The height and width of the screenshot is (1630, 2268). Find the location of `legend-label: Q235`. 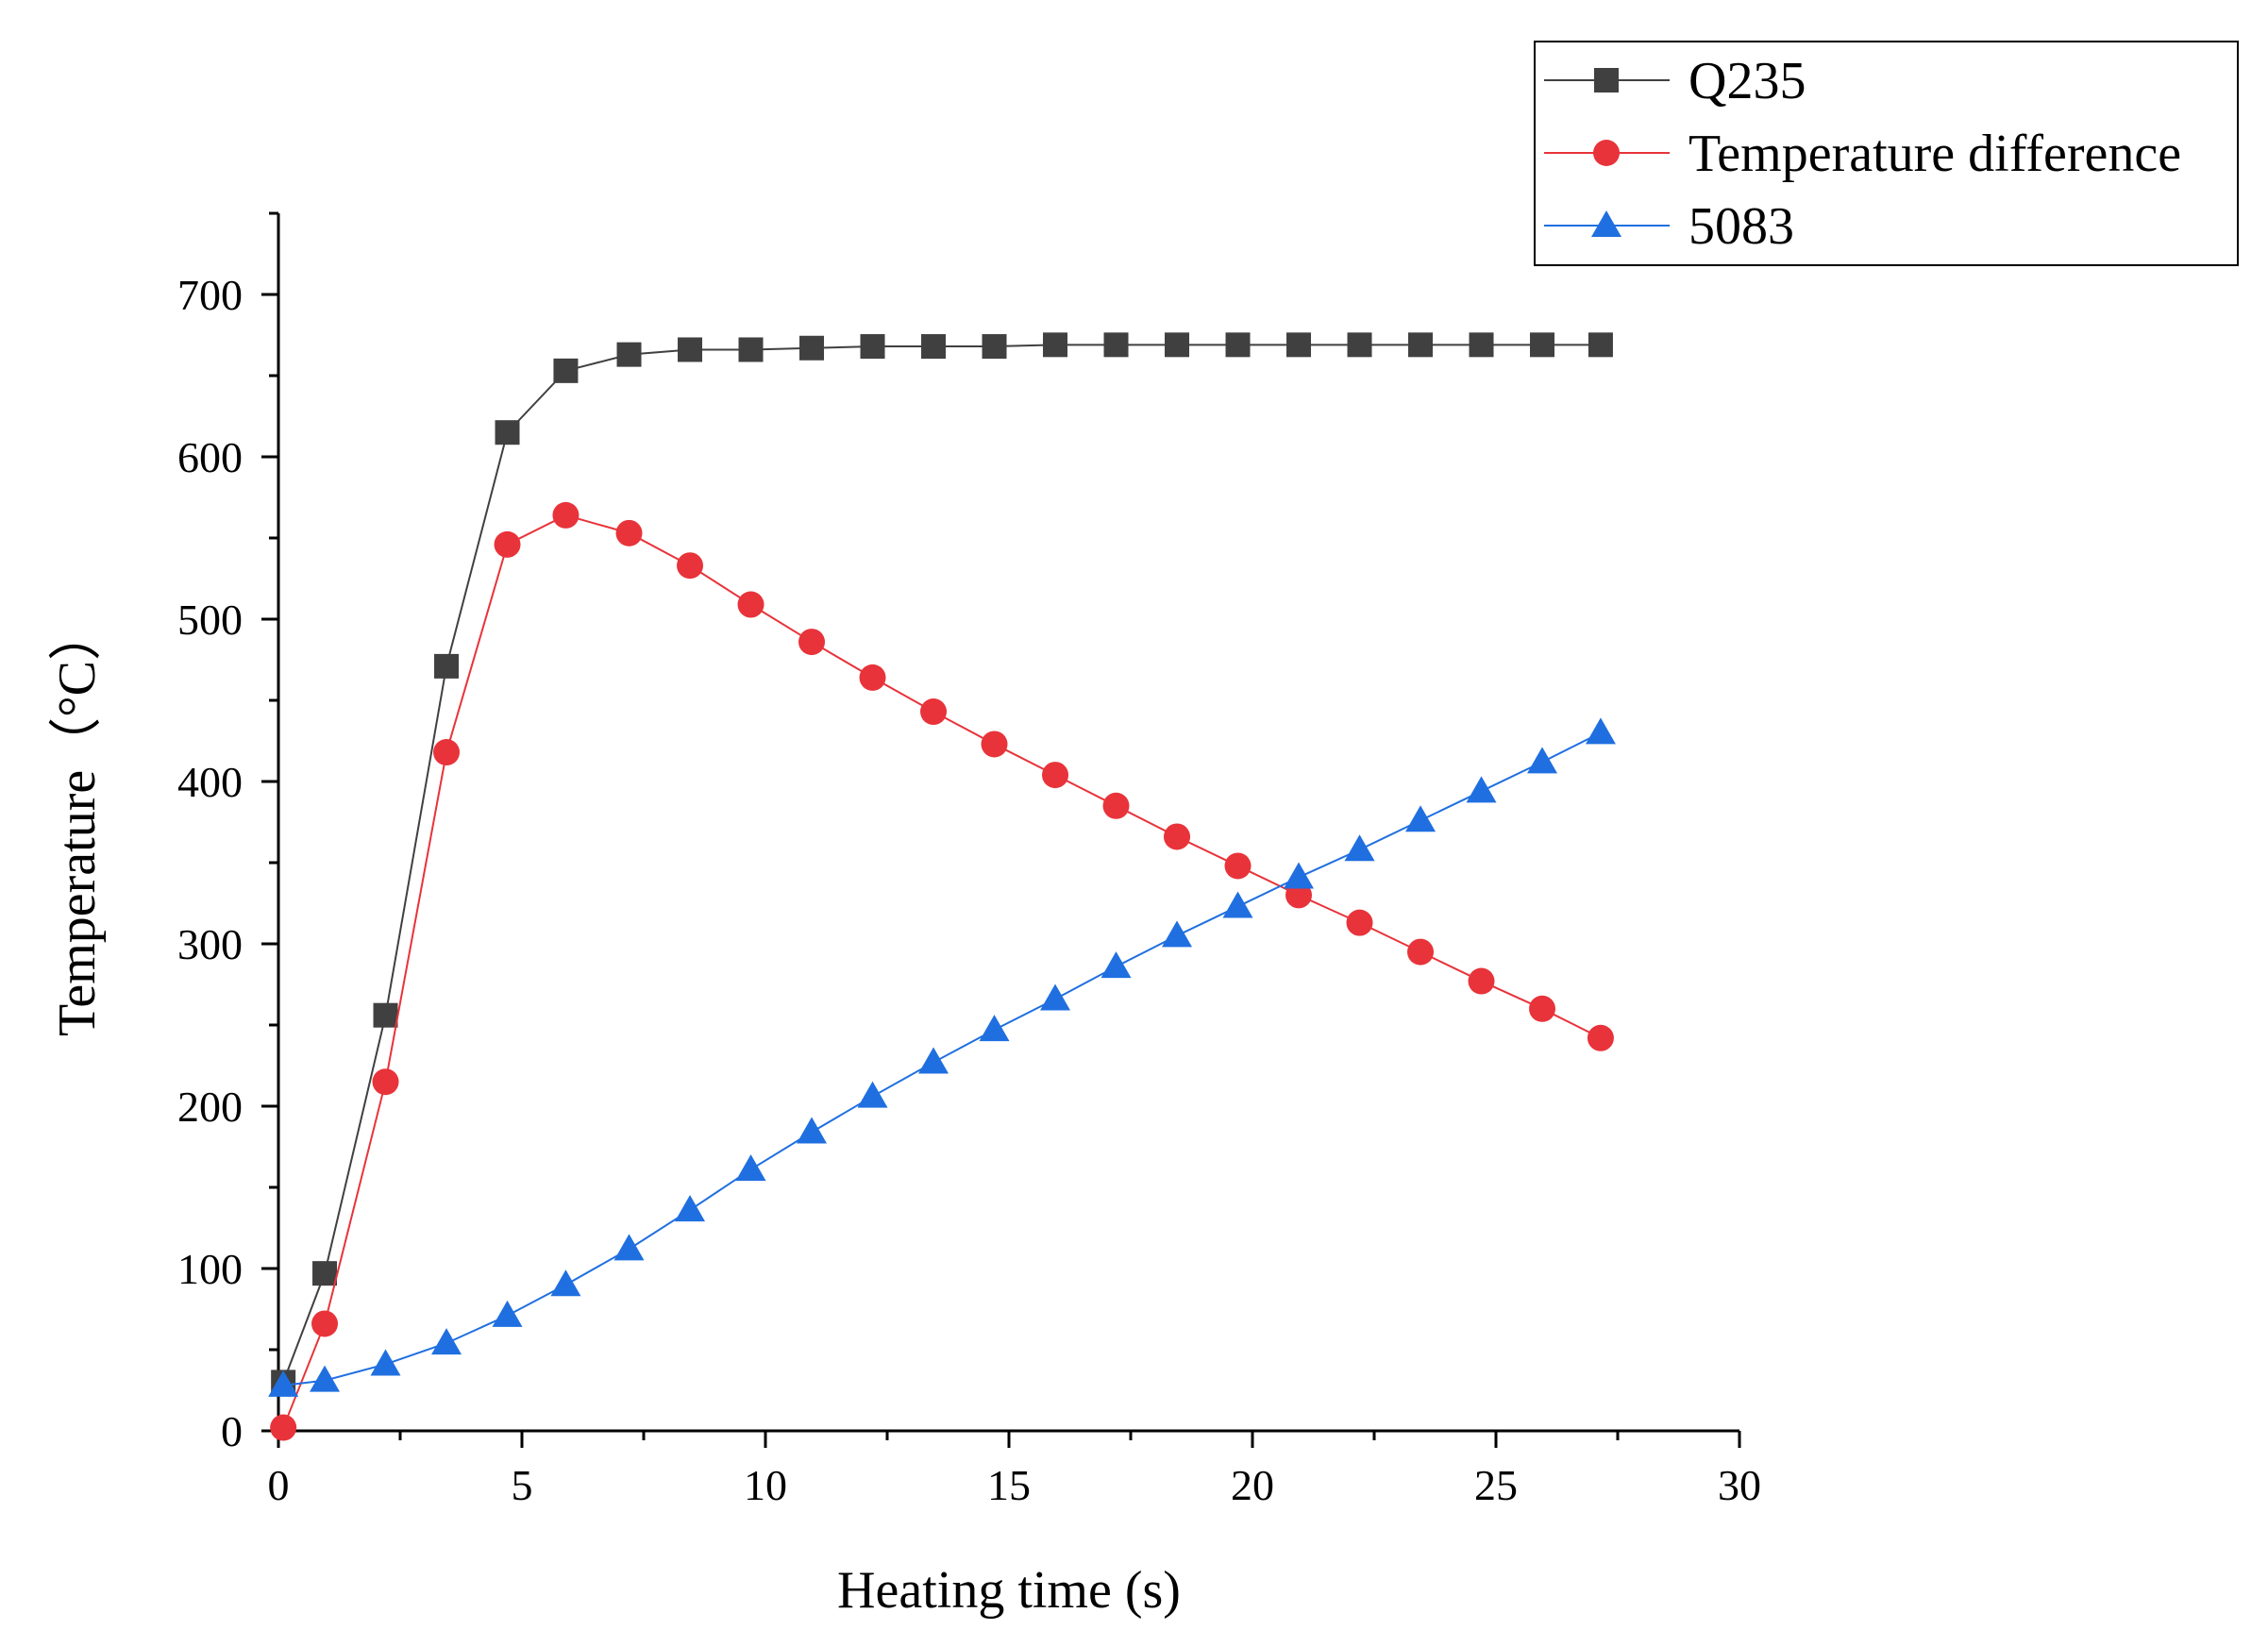

legend-label: Q235 is located at coordinates (1747, 81).